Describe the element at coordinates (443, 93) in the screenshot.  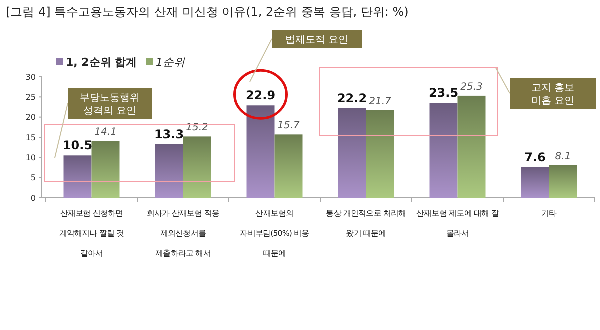
I see `data-label: 23.5` at that location.